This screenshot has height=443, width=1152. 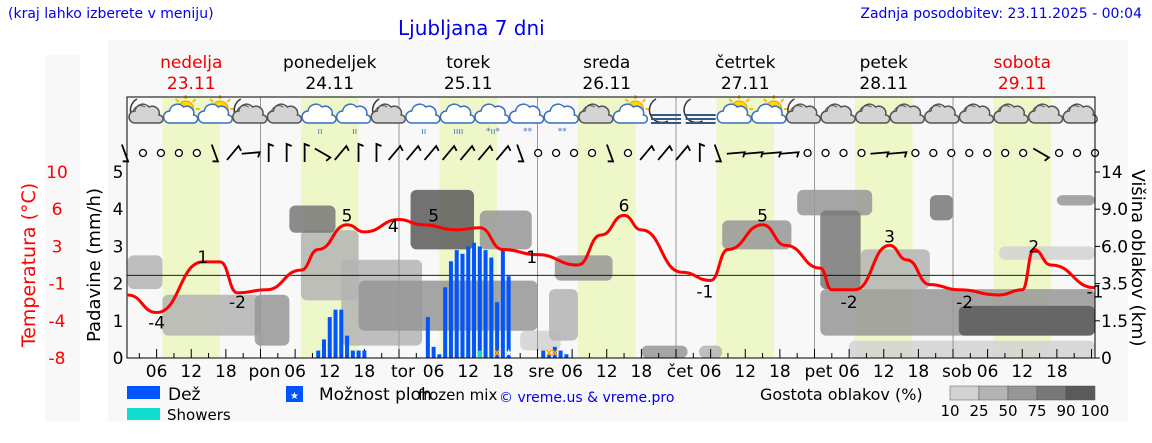 What do you see at coordinates (957, 372) in the screenshot?
I see `x-tick-label-day: sob` at bounding box center [957, 372].